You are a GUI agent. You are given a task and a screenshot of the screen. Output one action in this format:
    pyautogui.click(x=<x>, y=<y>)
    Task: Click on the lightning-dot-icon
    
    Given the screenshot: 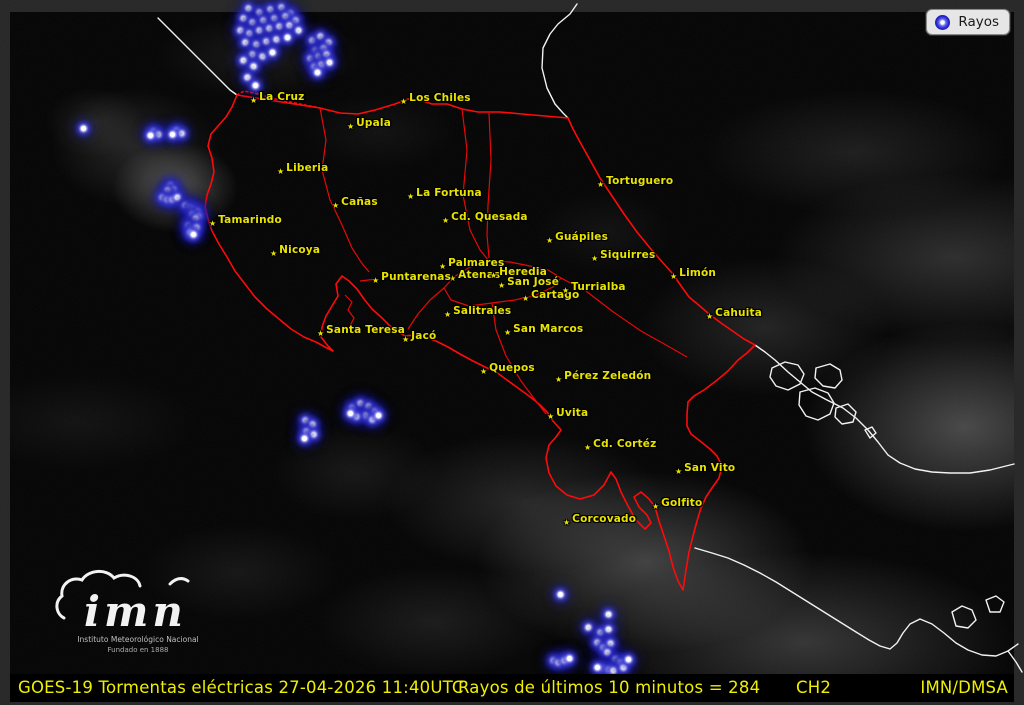 What is the action you would take?
    pyautogui.click(x=943, y=22)
    